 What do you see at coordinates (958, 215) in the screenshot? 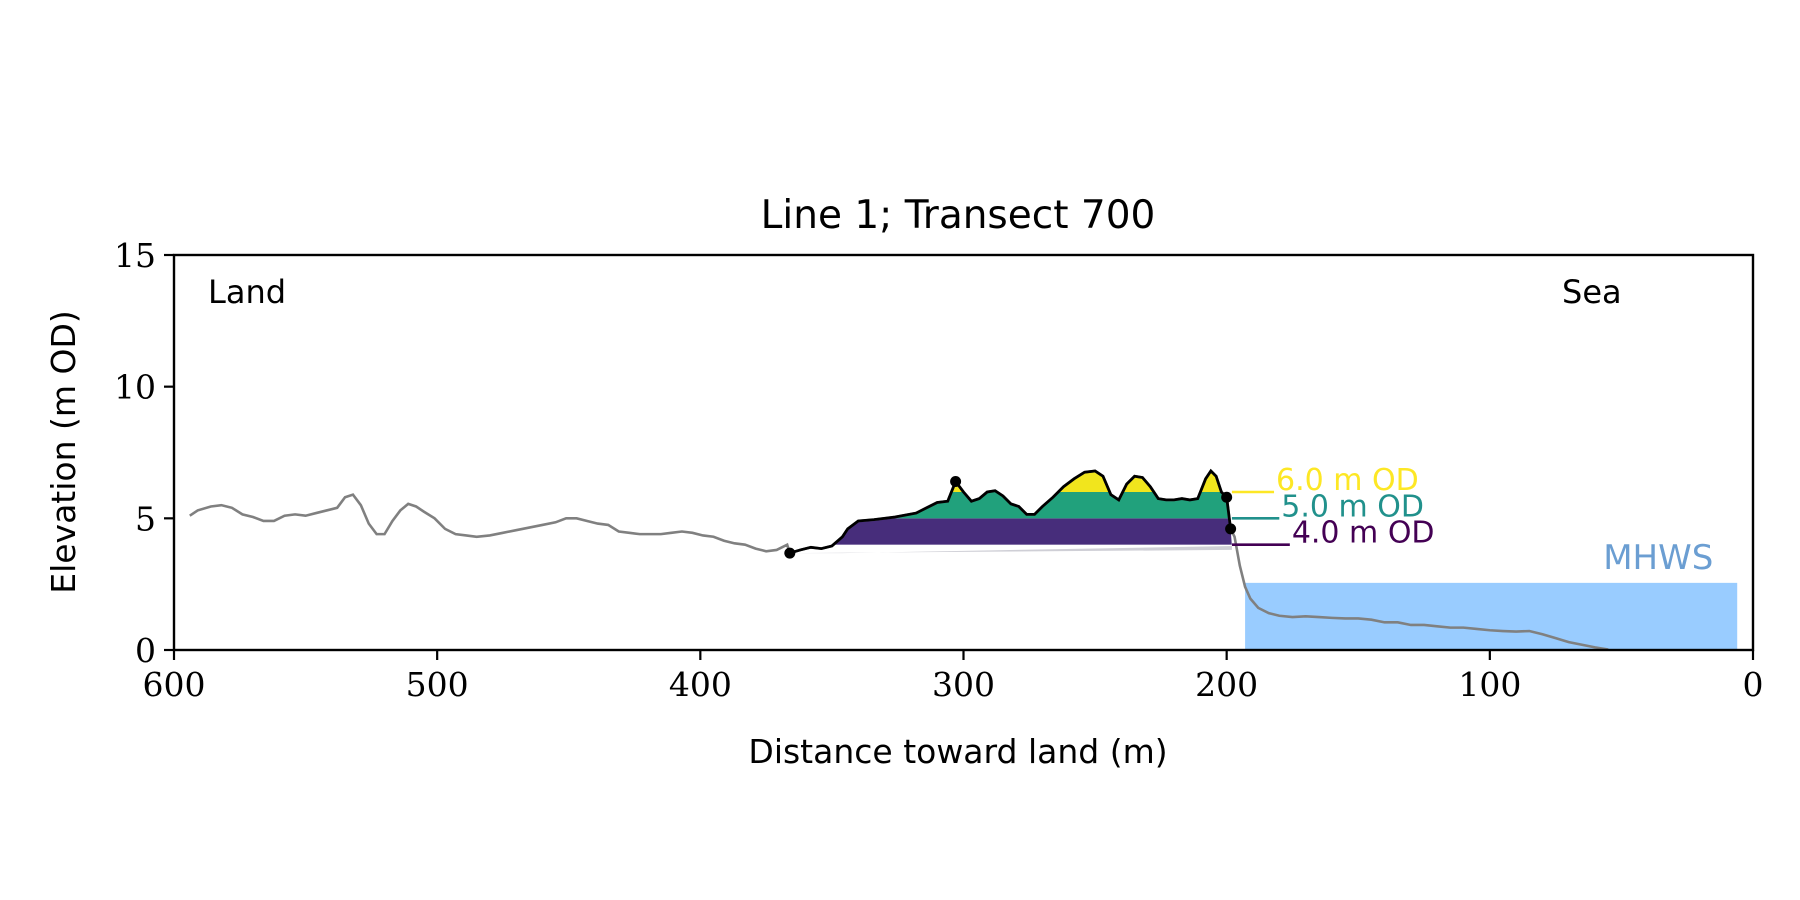
I see `chart-title: Line 1; Transect 700` at bounding box center [958, 215].